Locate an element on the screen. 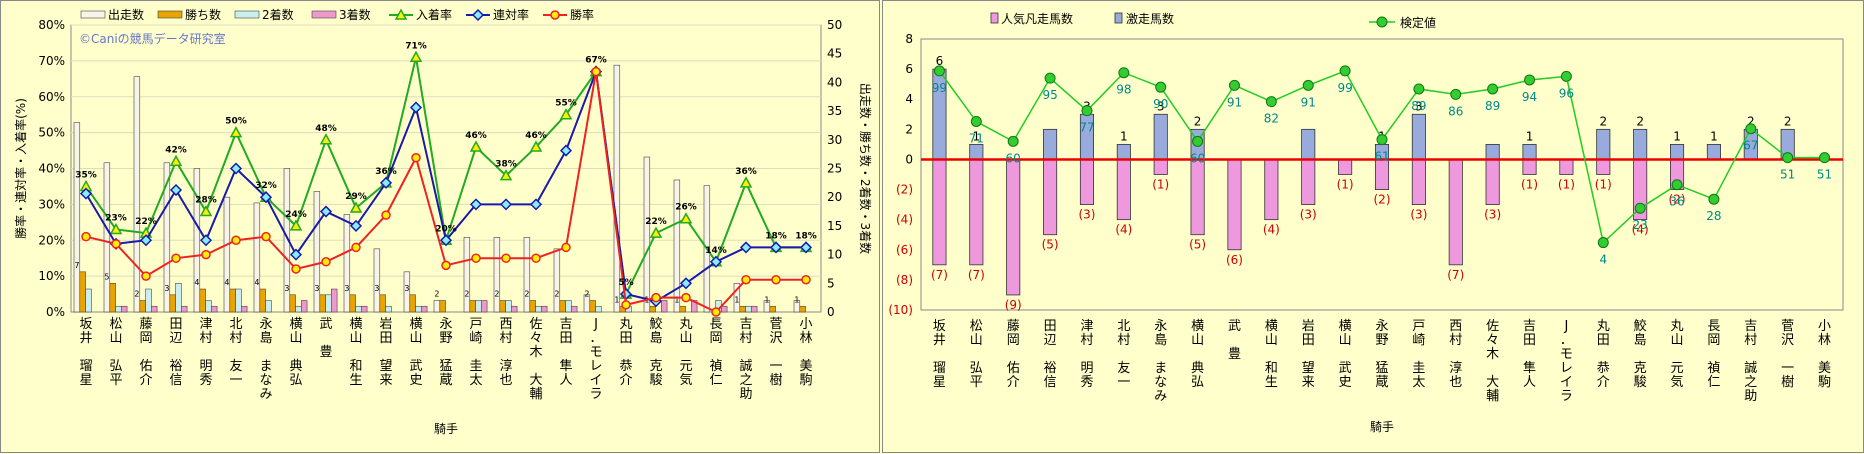 The image size is (1864, 454). neg-data-label: (1) is located at coordinates (1345, 185).